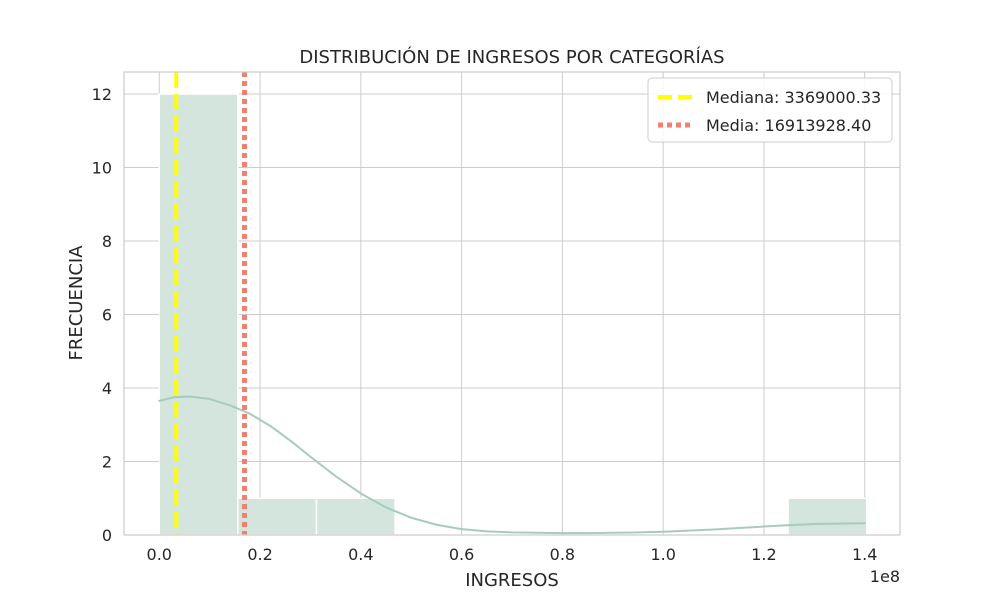  I want to click on legend-label-median: Mediana: 3369000.33, so click(793, 97).